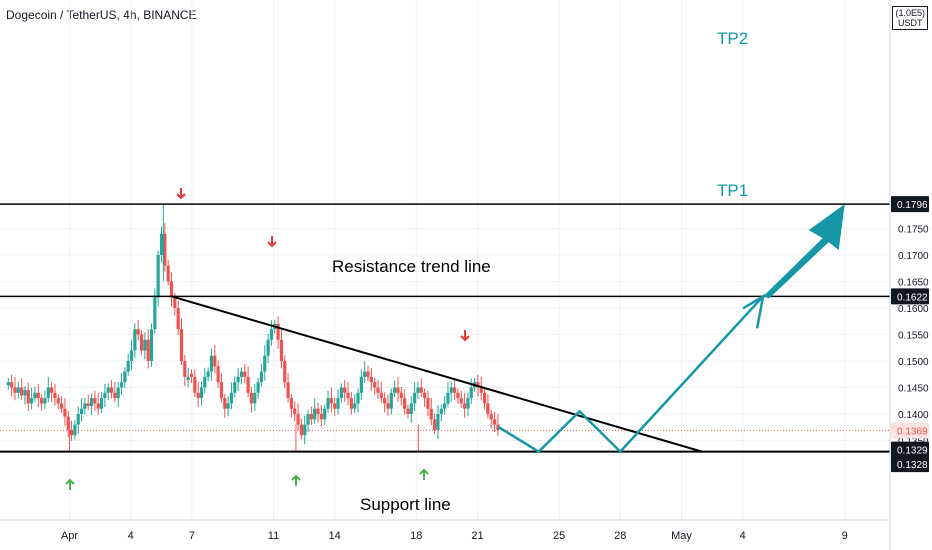 The image size is (932, 550). Describe the element at coordinates (804, 251) in the screenshot. I see `tp2-arrow` at that location.